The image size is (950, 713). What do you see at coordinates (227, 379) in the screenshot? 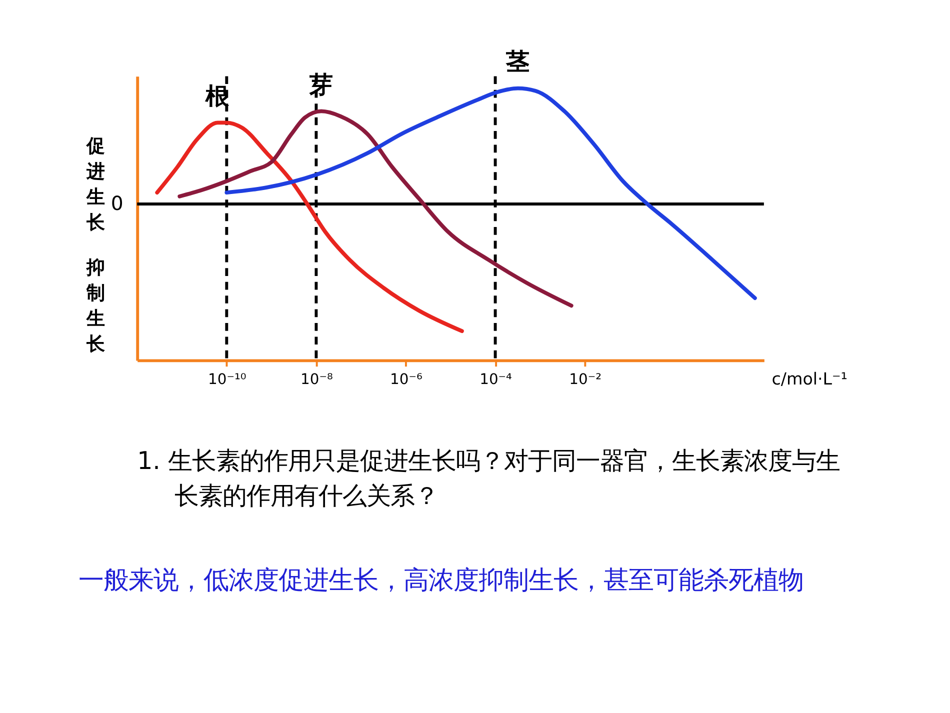
I see `x-tick-label: 10⁻¹⁰` at bounding box center [227, 379].